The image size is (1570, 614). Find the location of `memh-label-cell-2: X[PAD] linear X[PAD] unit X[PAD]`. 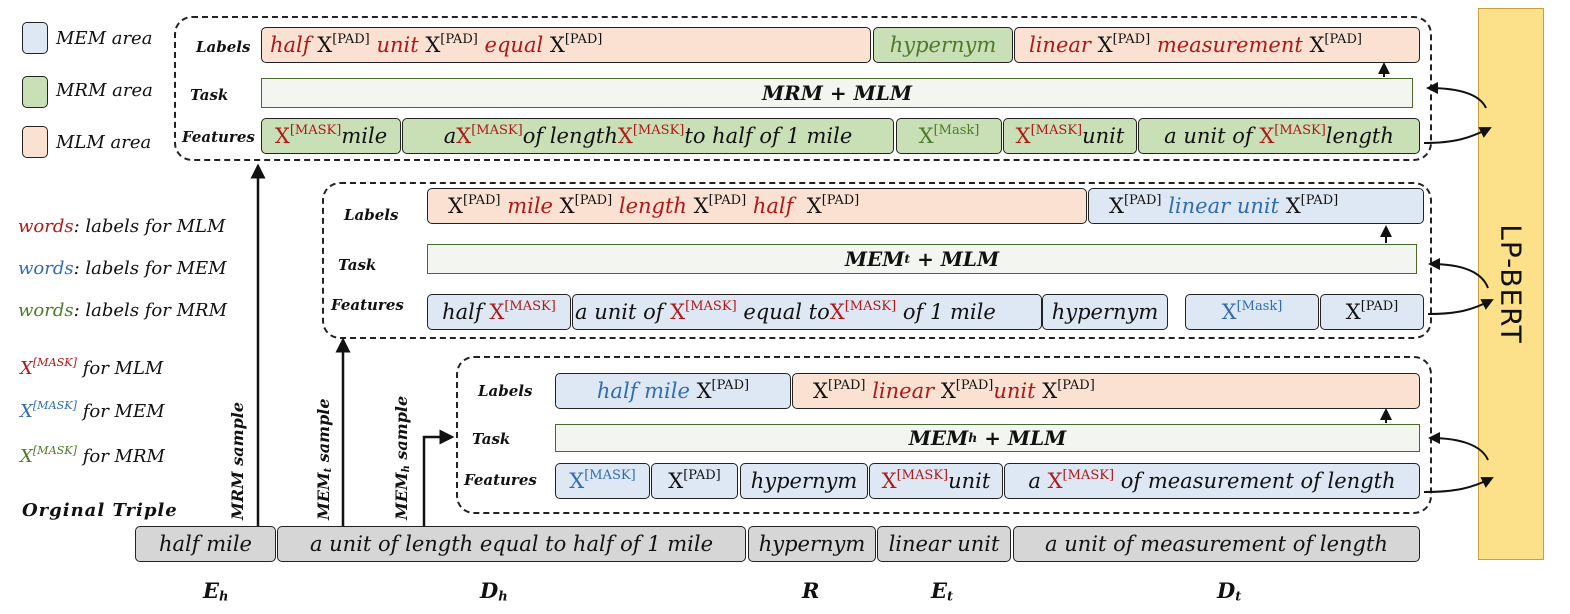

memh-label-cell-2: X[PAD] linear X[PAD] unit X[PAD] is located at coordinates (1106, 391).